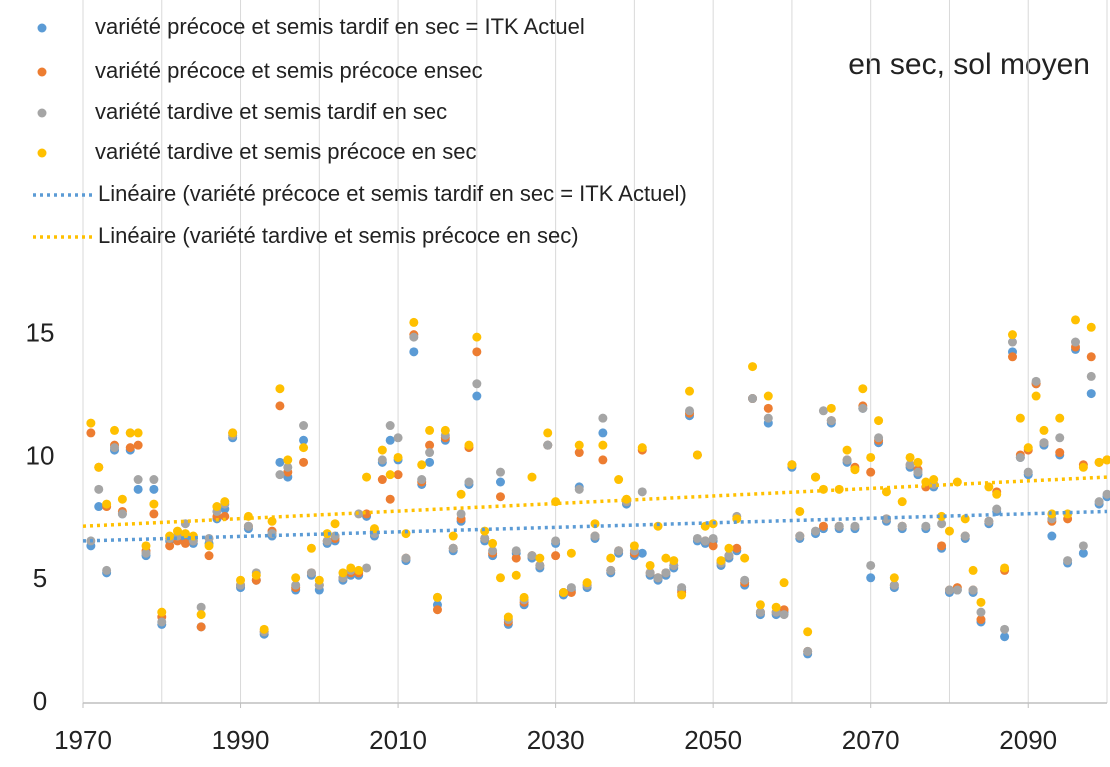  I want to click on y-tick-label: 10, so click(40, 455).